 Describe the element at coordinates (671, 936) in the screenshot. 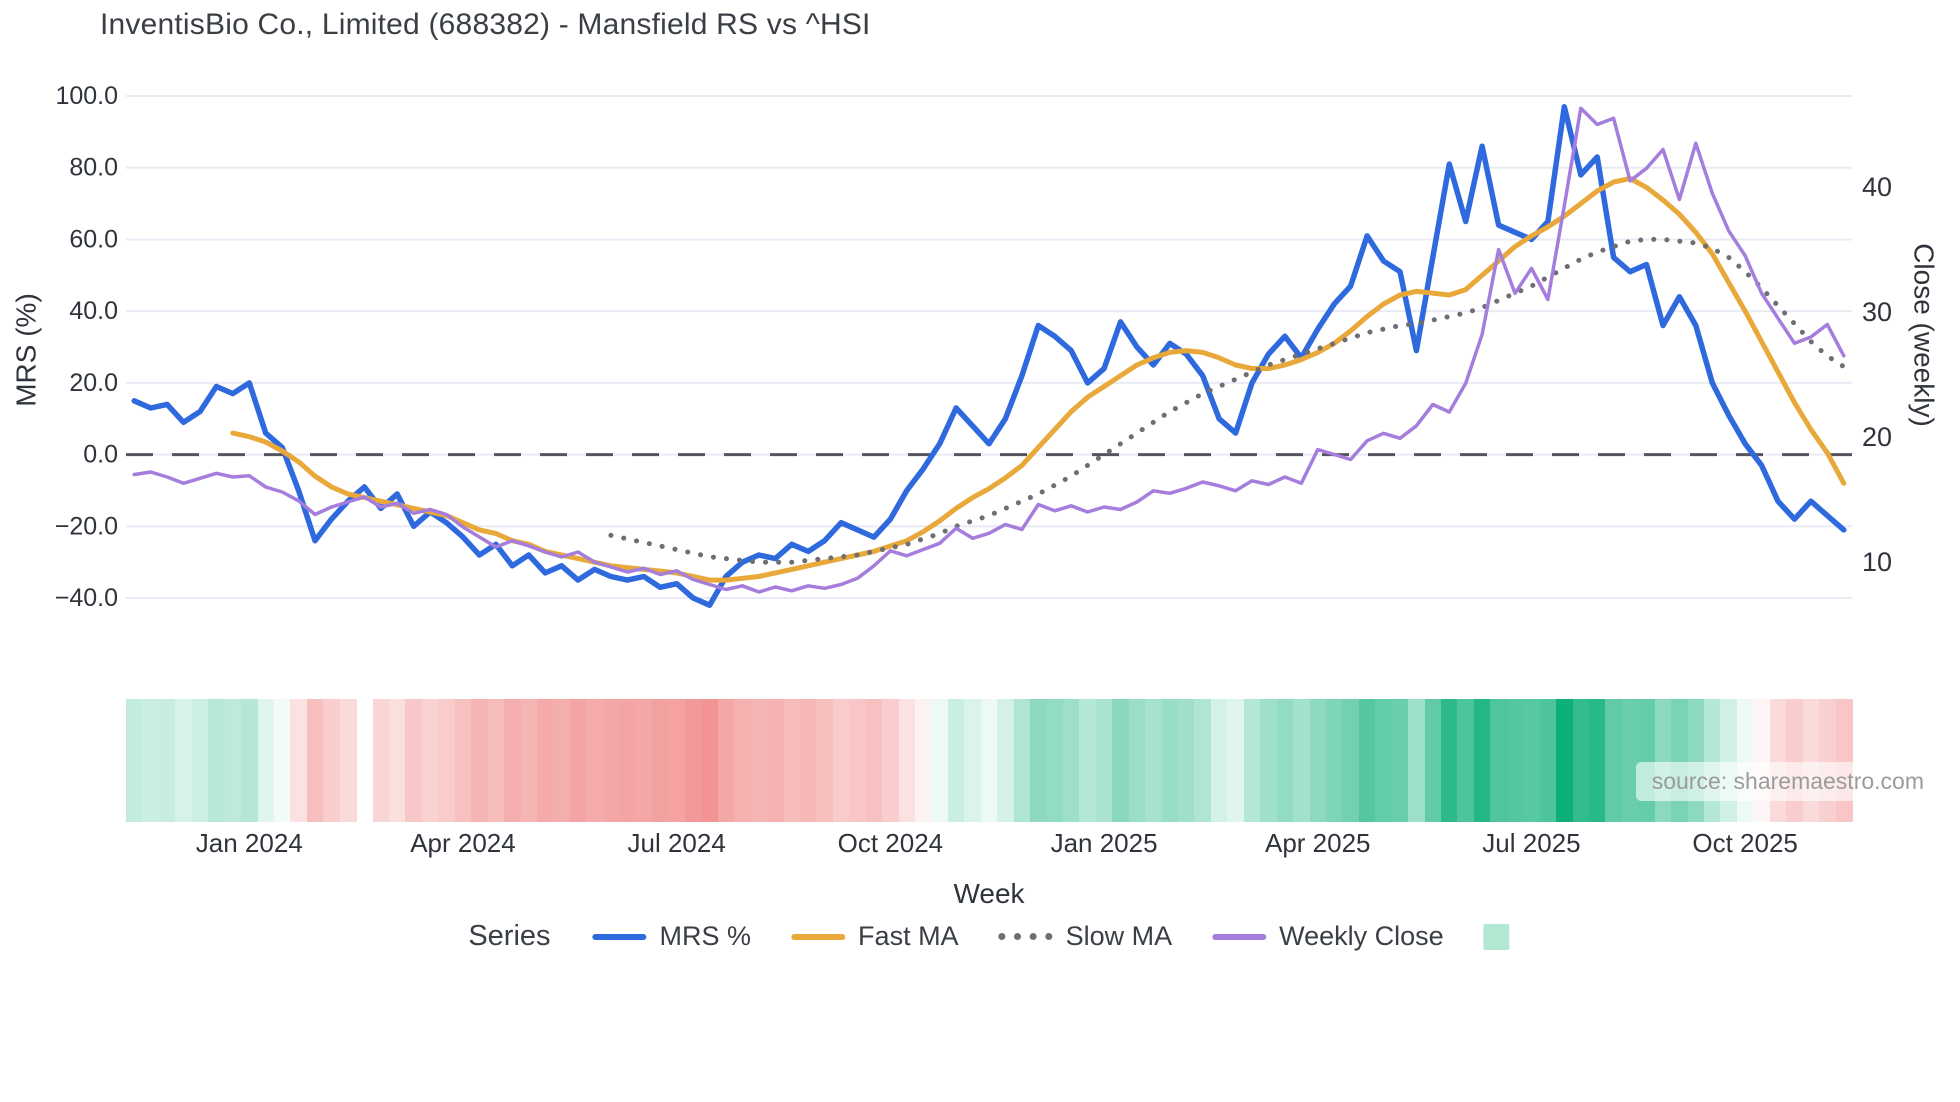

I see `legend-item-mrs-: MRS %` at that location.